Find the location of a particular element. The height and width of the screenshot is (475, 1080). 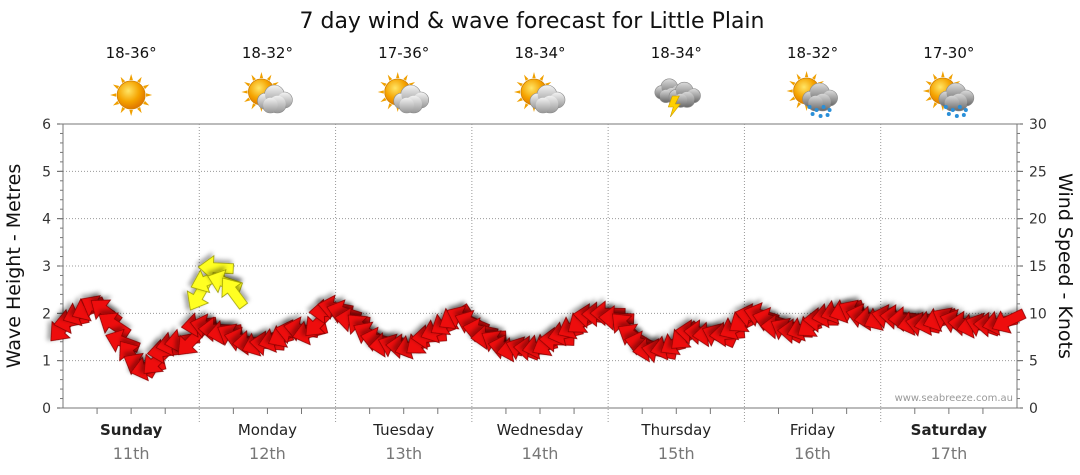

temperature-label: 17-36° is located at coordinates (403, 53).